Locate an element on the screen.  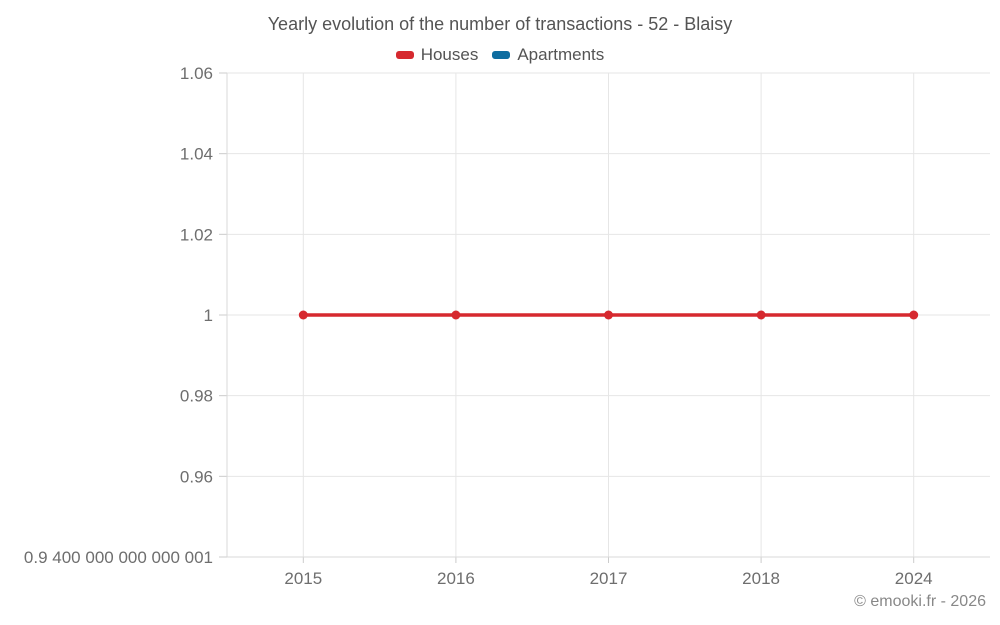
legend-item-apartments: Apartments is located at coordinates (548, 55).